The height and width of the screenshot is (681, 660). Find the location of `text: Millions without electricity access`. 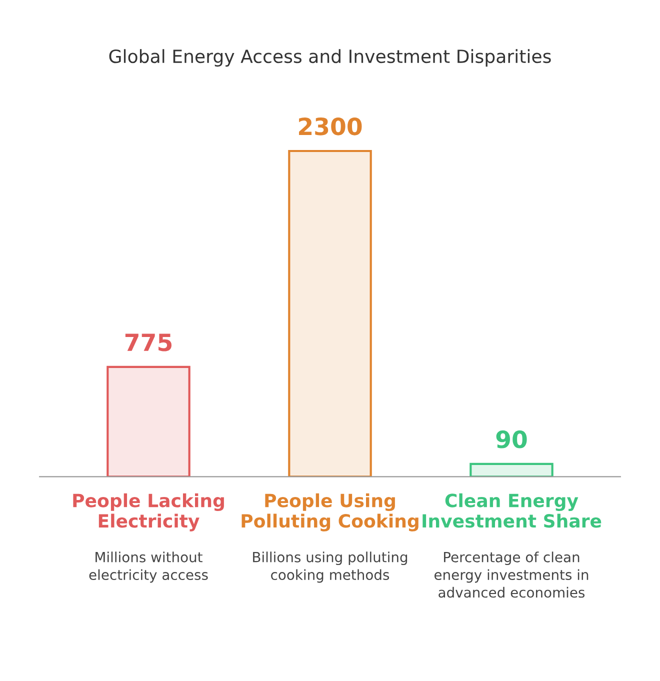

text: Millions without electricity access is located at coordinates (148, 567).